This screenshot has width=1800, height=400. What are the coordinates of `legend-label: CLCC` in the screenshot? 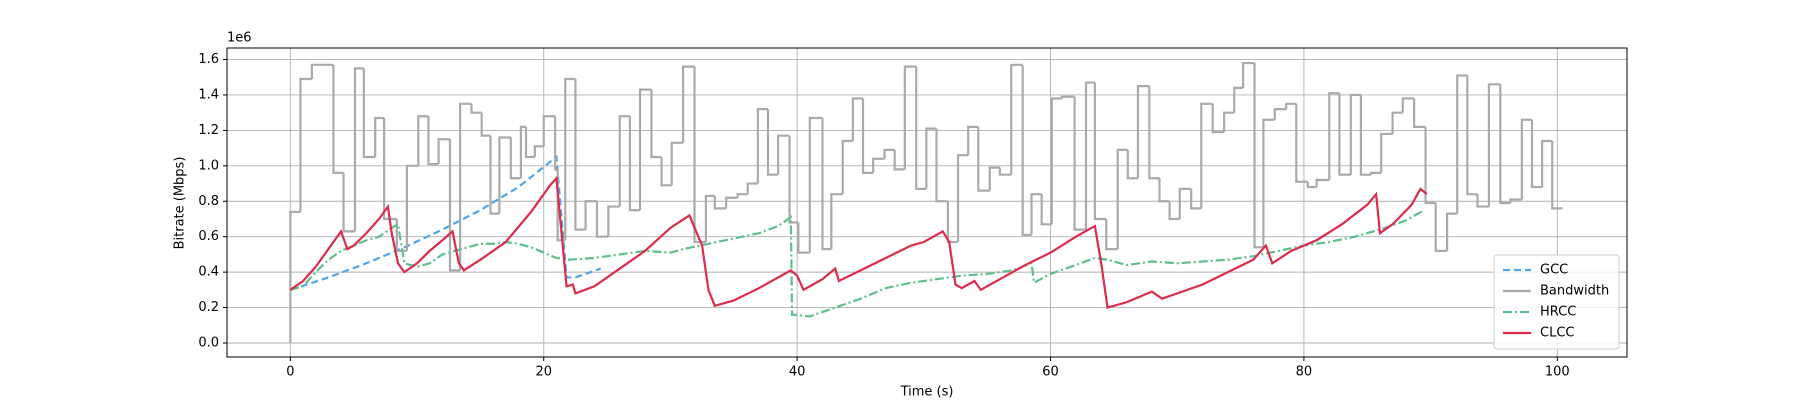 It's located at (1557, 333).